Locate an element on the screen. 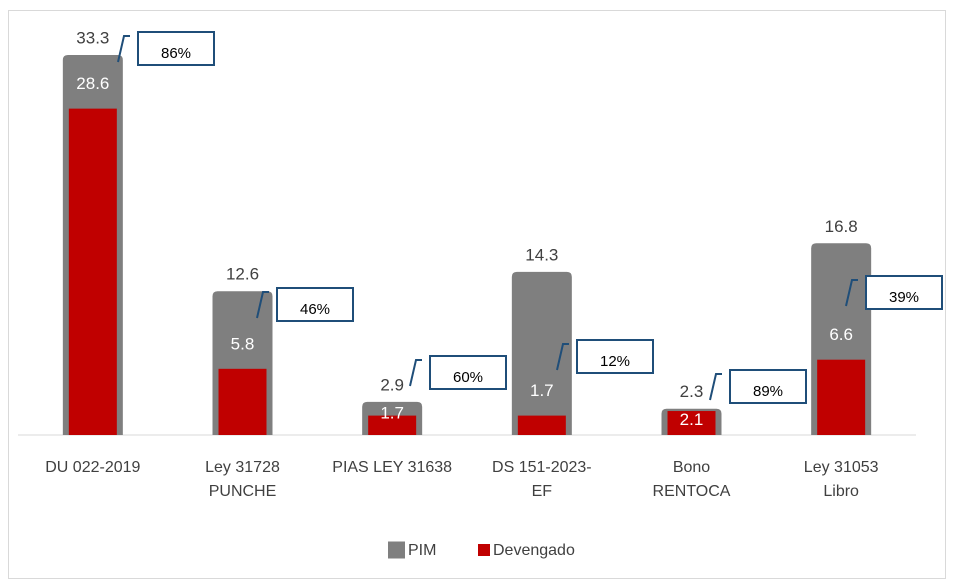 The width and height of the screenshot is (954, 583). percent-label: 89% is located at coordinates (768, 391).